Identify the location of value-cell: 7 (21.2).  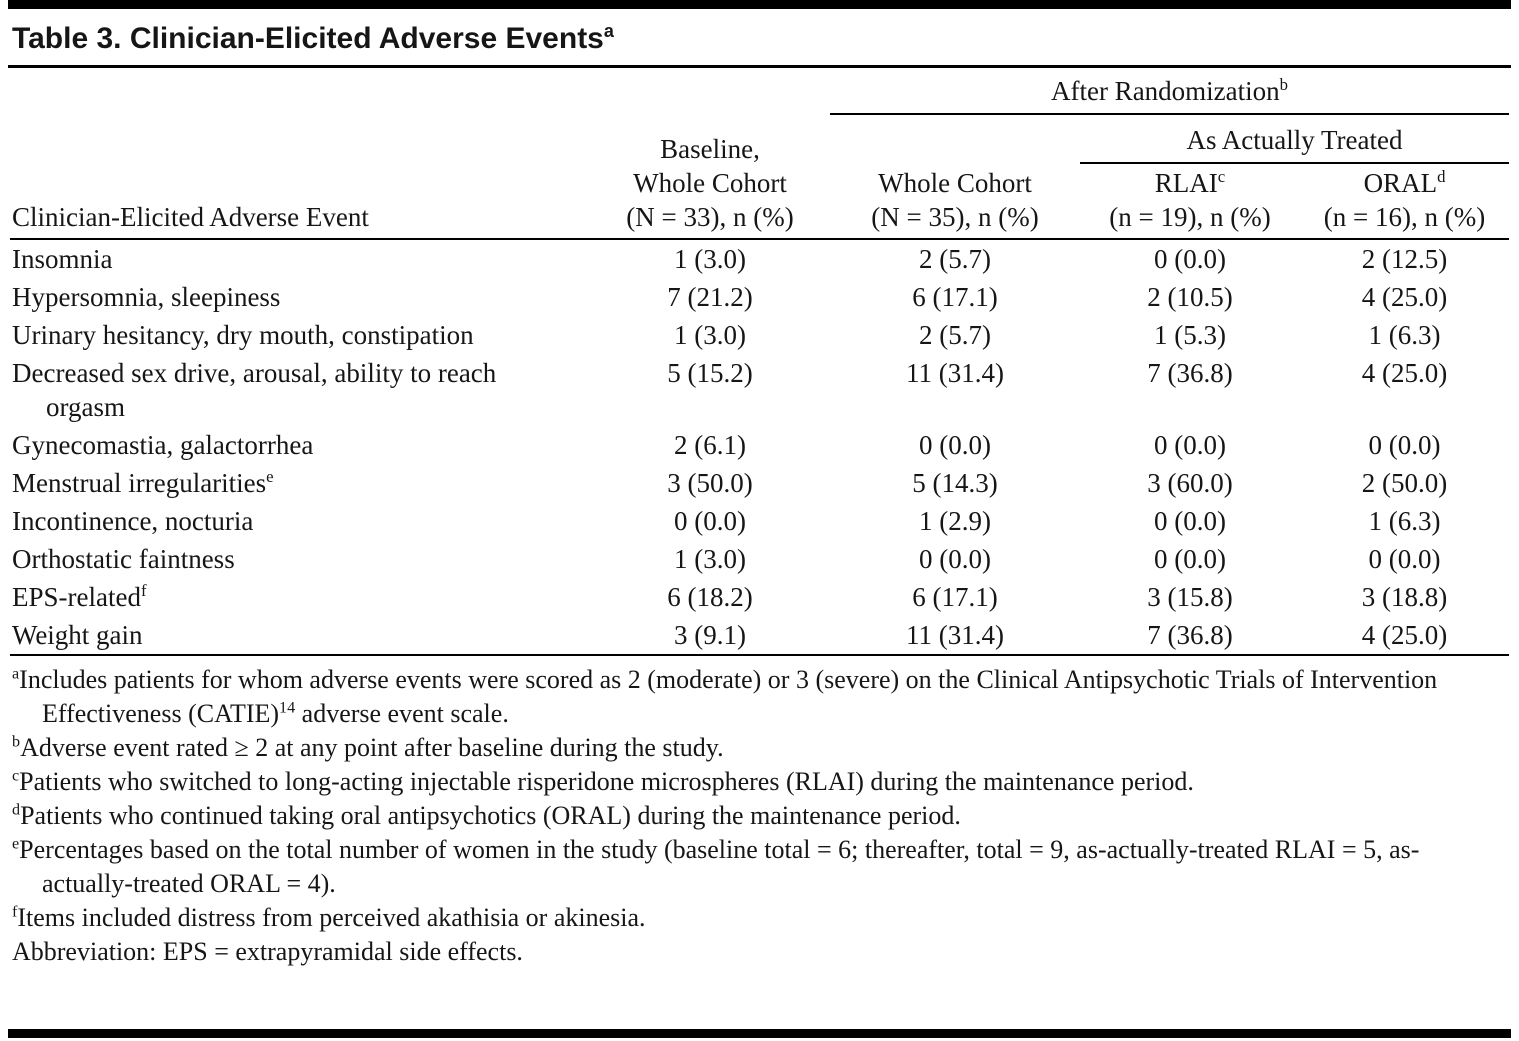
(710, 297).